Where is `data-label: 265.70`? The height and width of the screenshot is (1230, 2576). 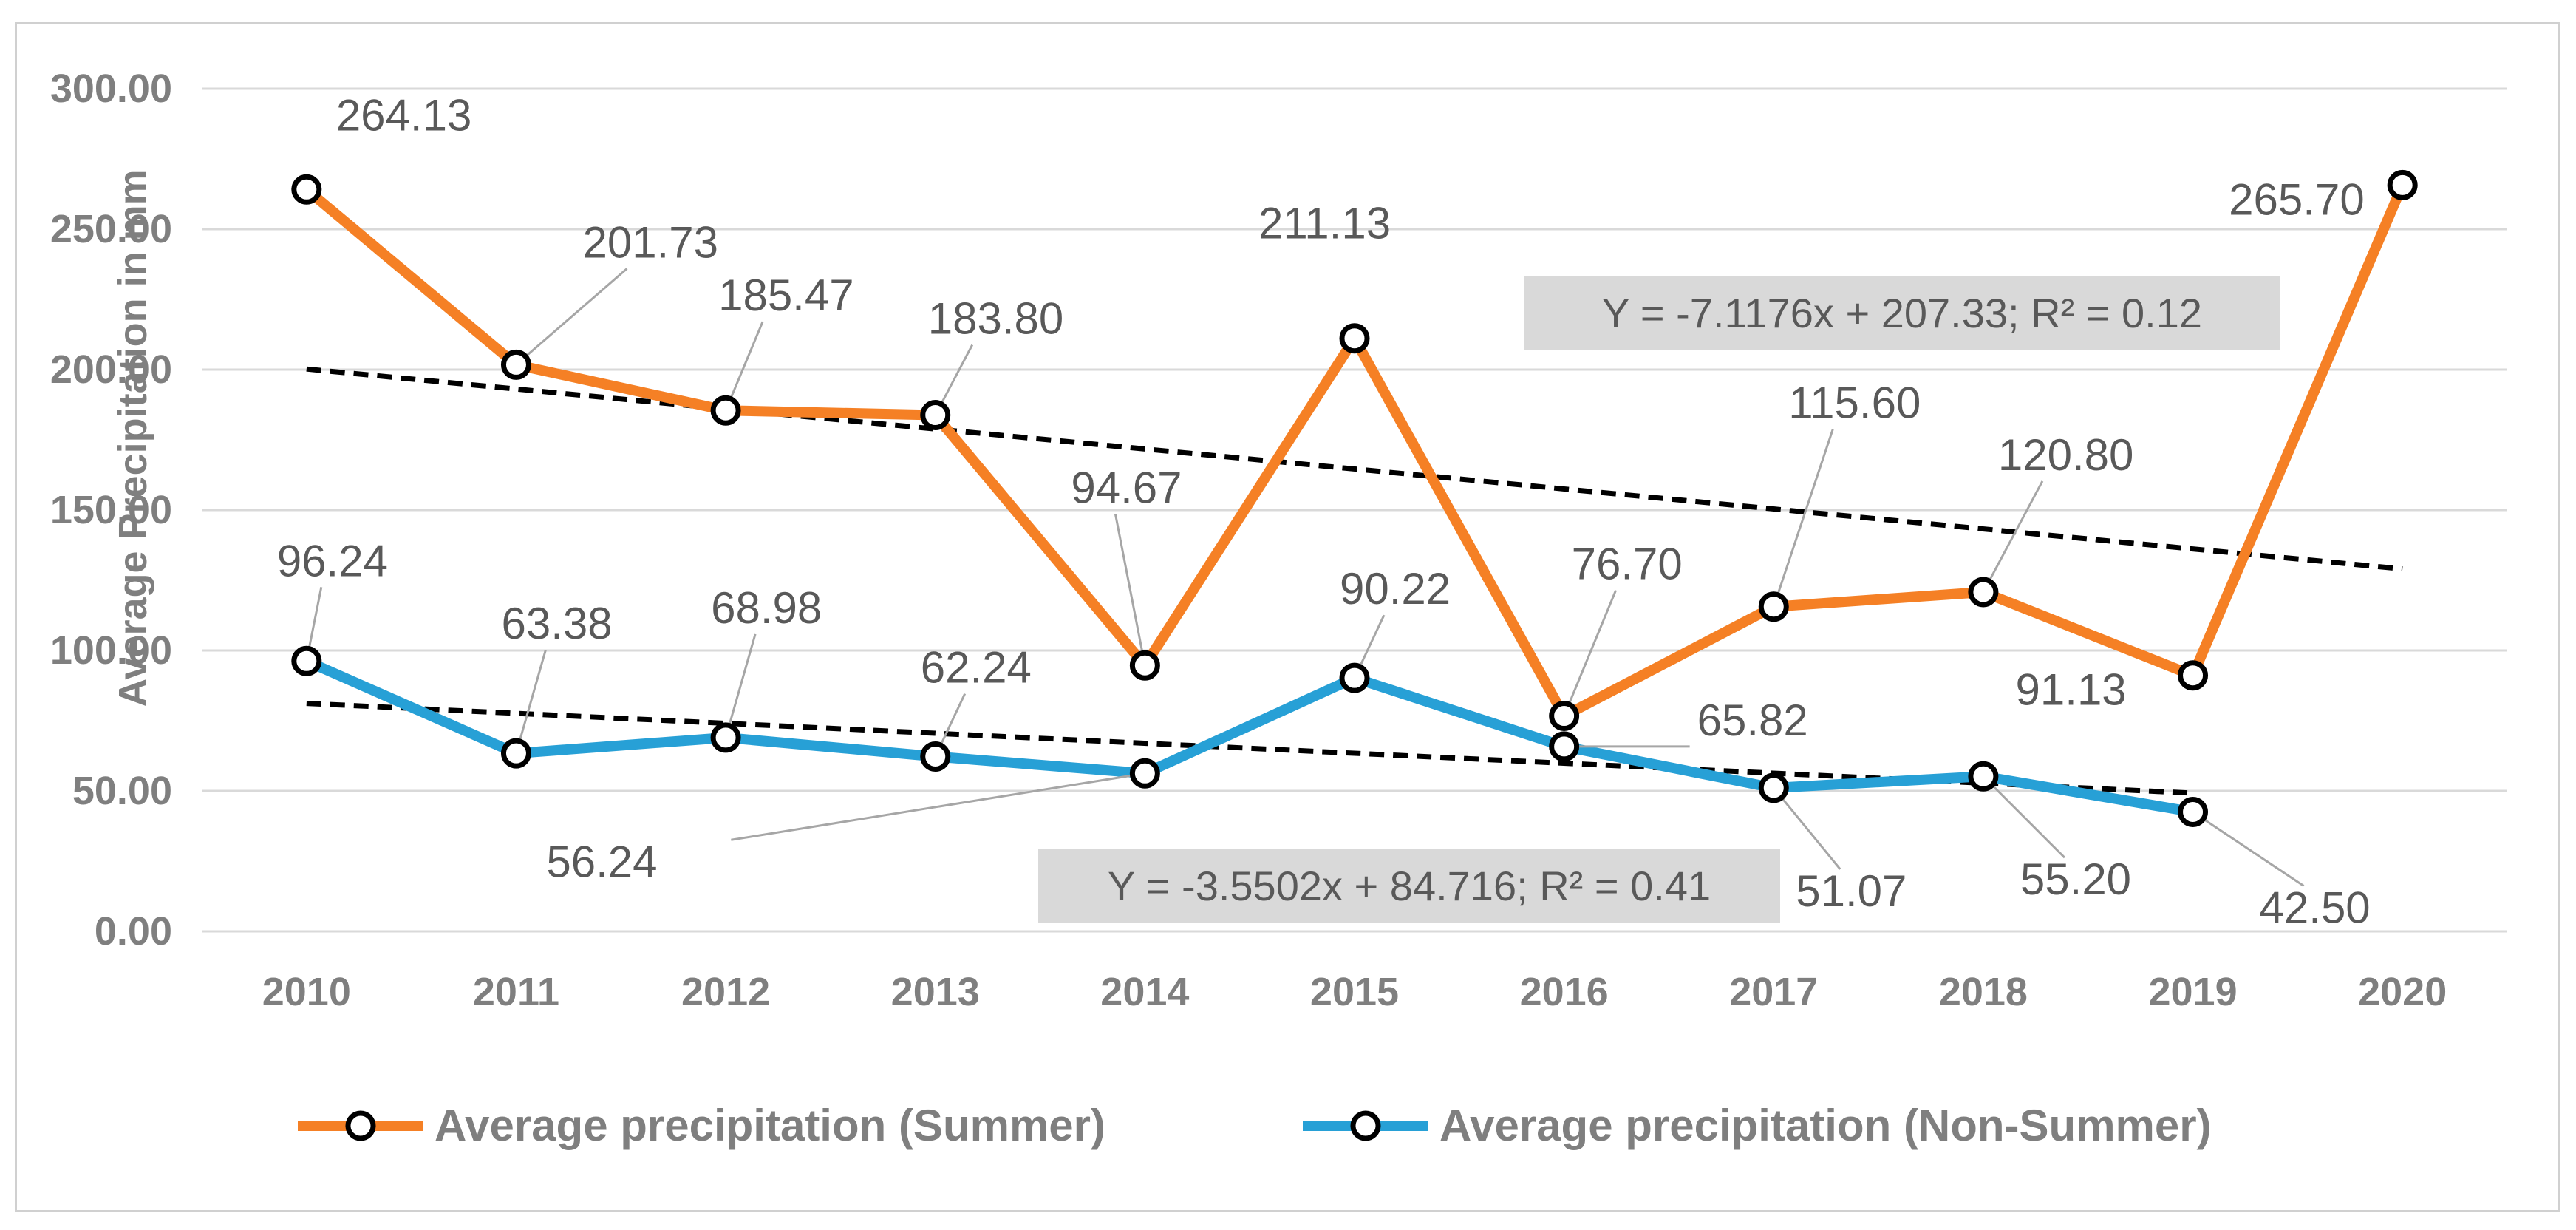
data-label: 265.70 is located at coordinates (2297, 199).